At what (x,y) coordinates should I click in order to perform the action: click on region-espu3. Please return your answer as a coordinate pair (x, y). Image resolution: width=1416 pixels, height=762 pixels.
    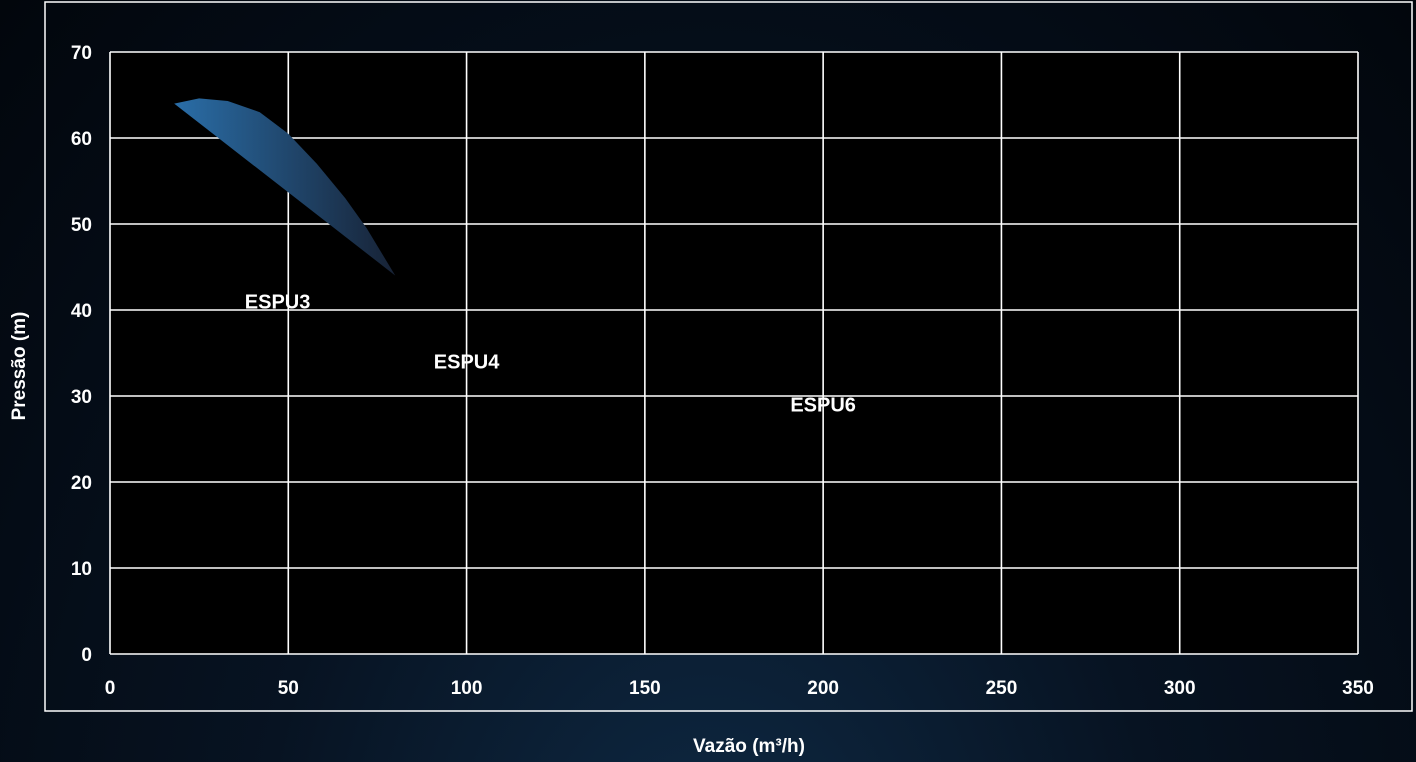
    Looking at the image, I should click on (285, 187).